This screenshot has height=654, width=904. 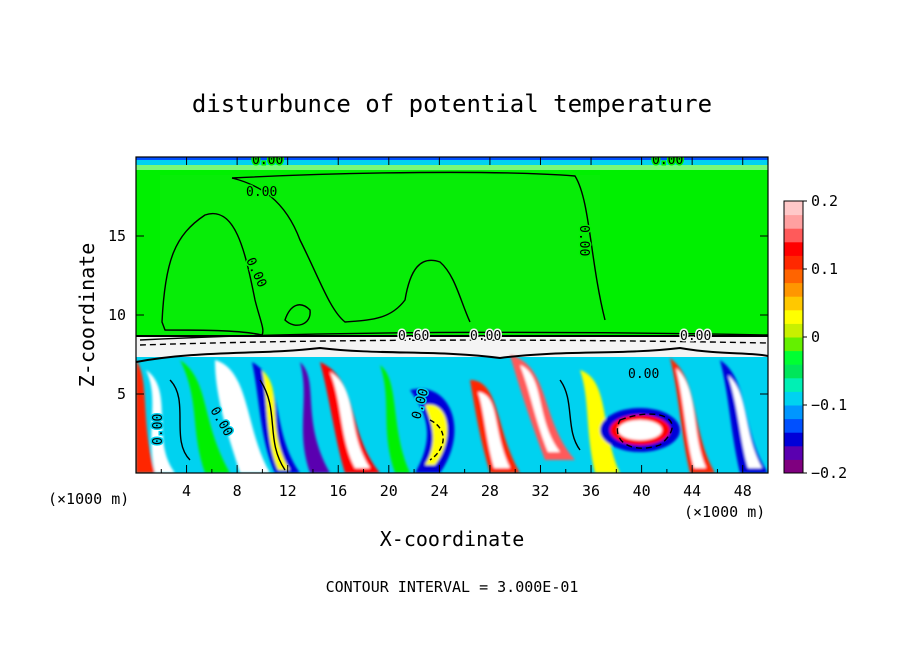 I want to click on top-cyan-band, so click(x=452, y=161).